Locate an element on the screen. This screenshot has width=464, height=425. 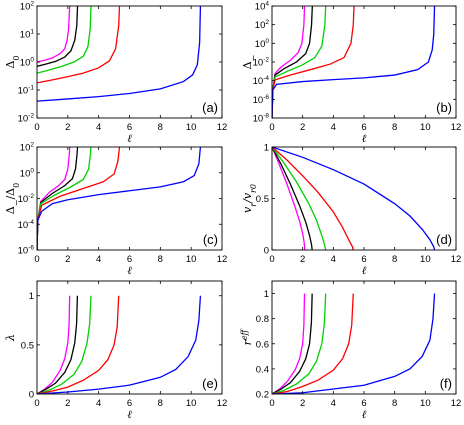
y-tick-label: 0.5 is located at coordinates (27, 345).